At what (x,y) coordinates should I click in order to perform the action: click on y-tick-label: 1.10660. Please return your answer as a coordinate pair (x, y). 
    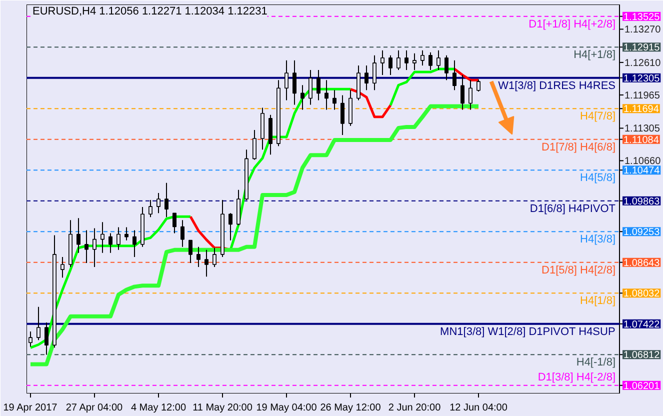
    Looking at the image, I should click on (643, 162).